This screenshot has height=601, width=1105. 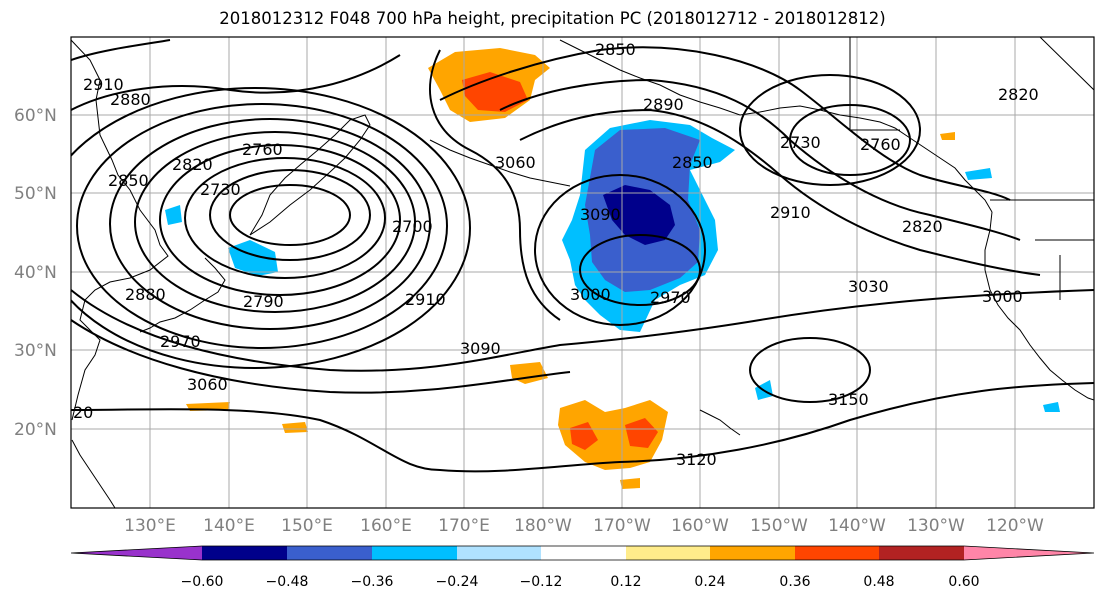 What do you see at coordinates (848, 399) in the screenshot?
I see `contour-label: 3150` at bounding box center [848, 399].